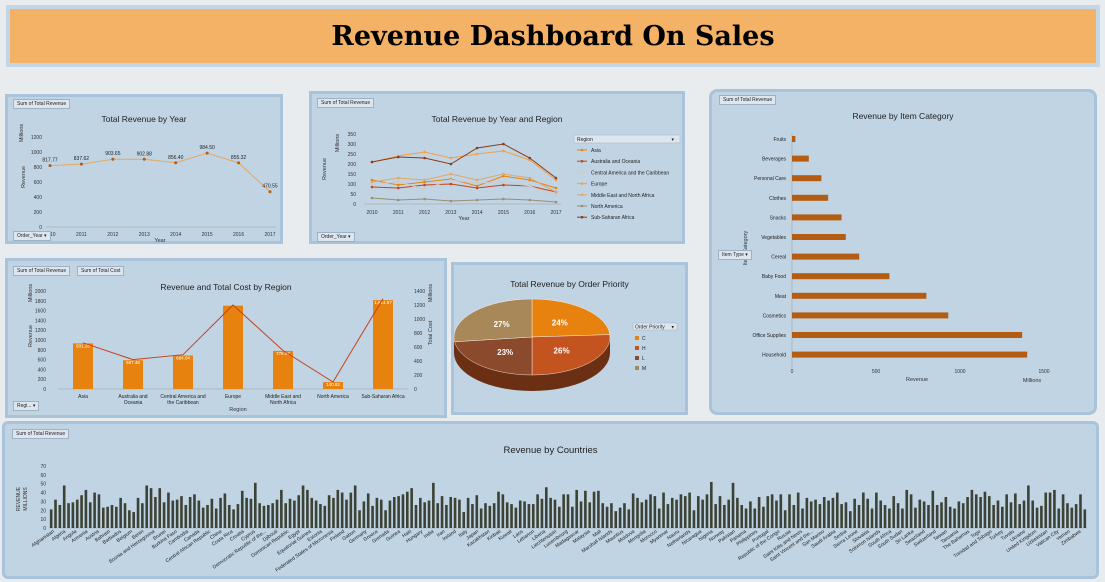 The image size is (1105, 582). What do you see at coordinates (582, 161) in the screenshot?
I see `legend-marker` at bounding box center [582, 161].